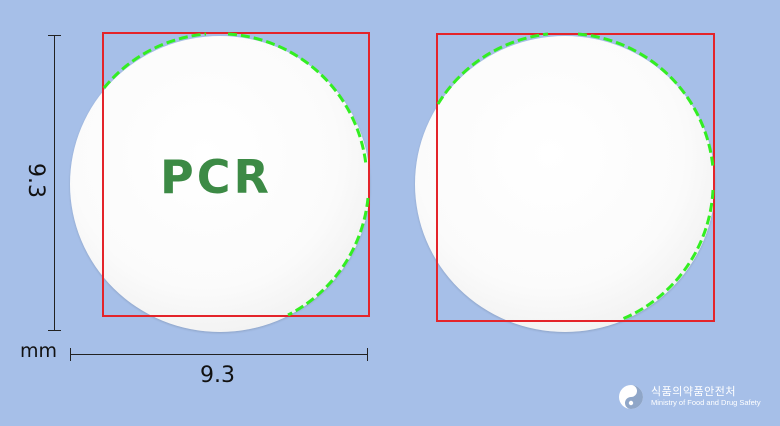  Describe the element at coordinates (35, 180) in the screenshot. I see `vertical-dimension-label: 9.3` at that location.